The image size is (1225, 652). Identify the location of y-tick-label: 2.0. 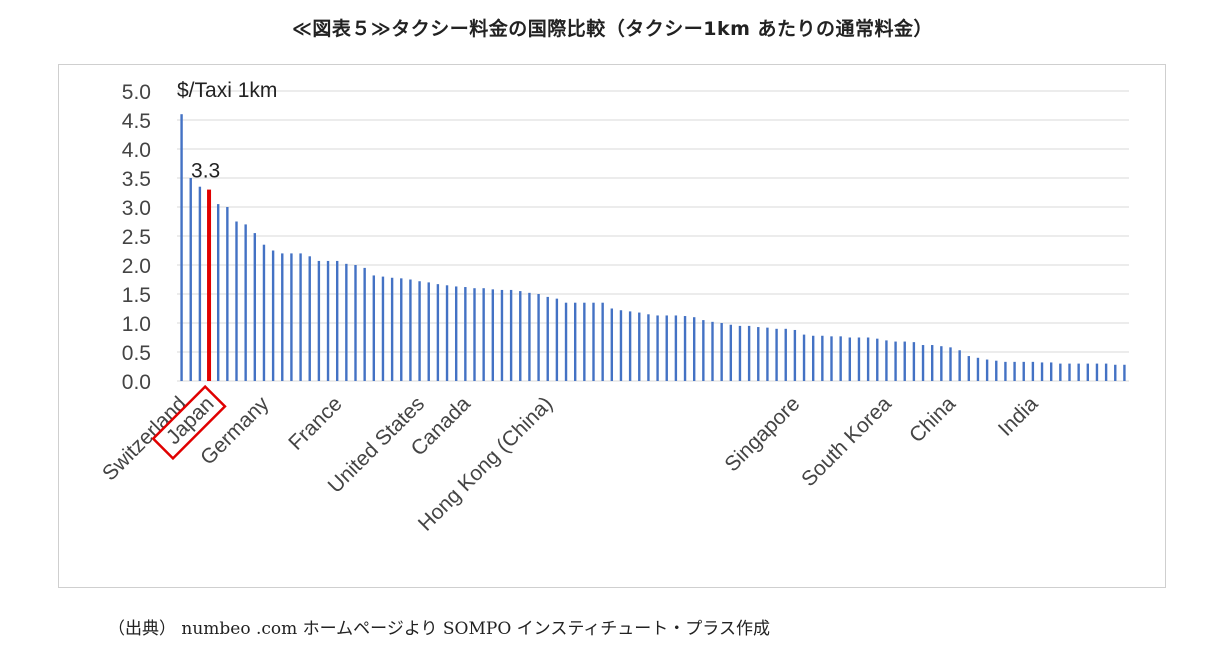
(136, 266).